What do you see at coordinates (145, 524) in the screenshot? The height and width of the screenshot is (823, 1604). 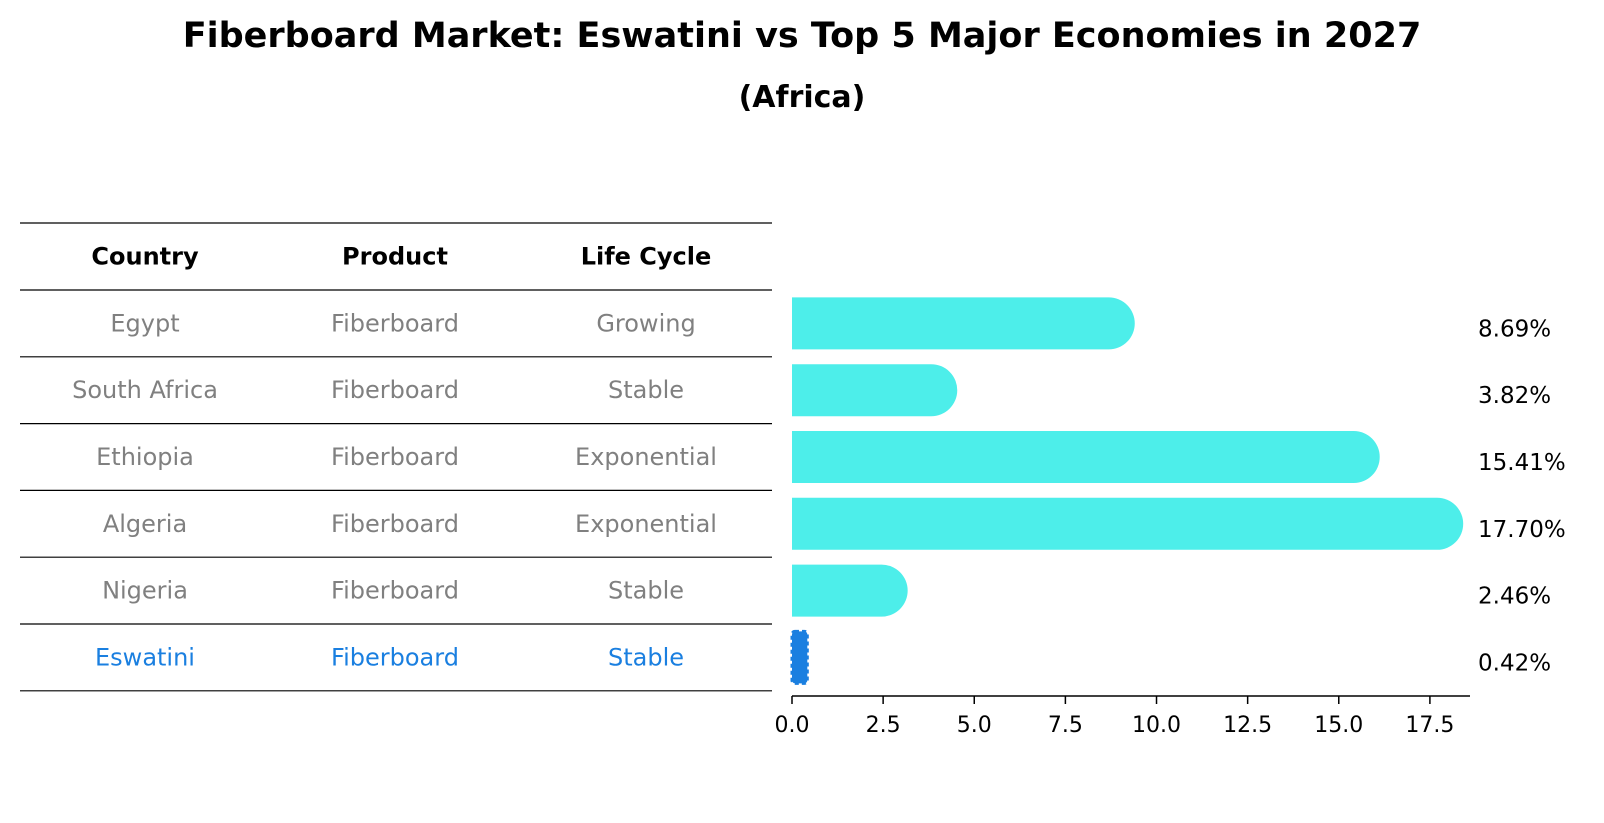 I see `table-cell: Algeria` at bounding box center [145, 524].